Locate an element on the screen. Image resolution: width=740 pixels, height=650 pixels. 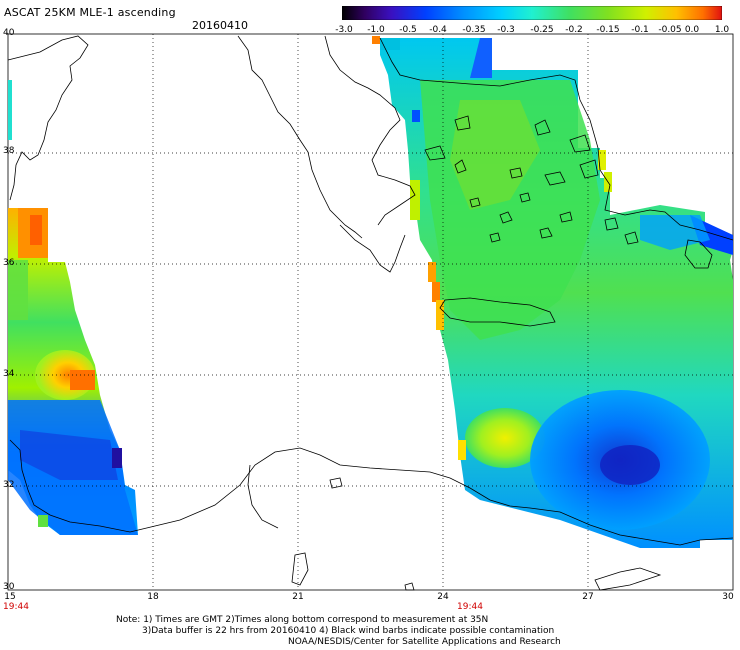
lon-label: 18 is located at coordinates (153, 597).